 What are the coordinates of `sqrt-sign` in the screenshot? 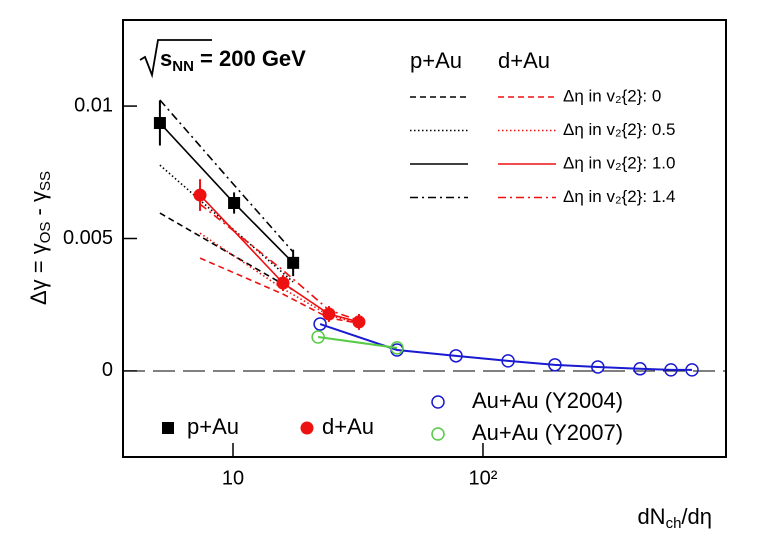 It's located at (175, 59).